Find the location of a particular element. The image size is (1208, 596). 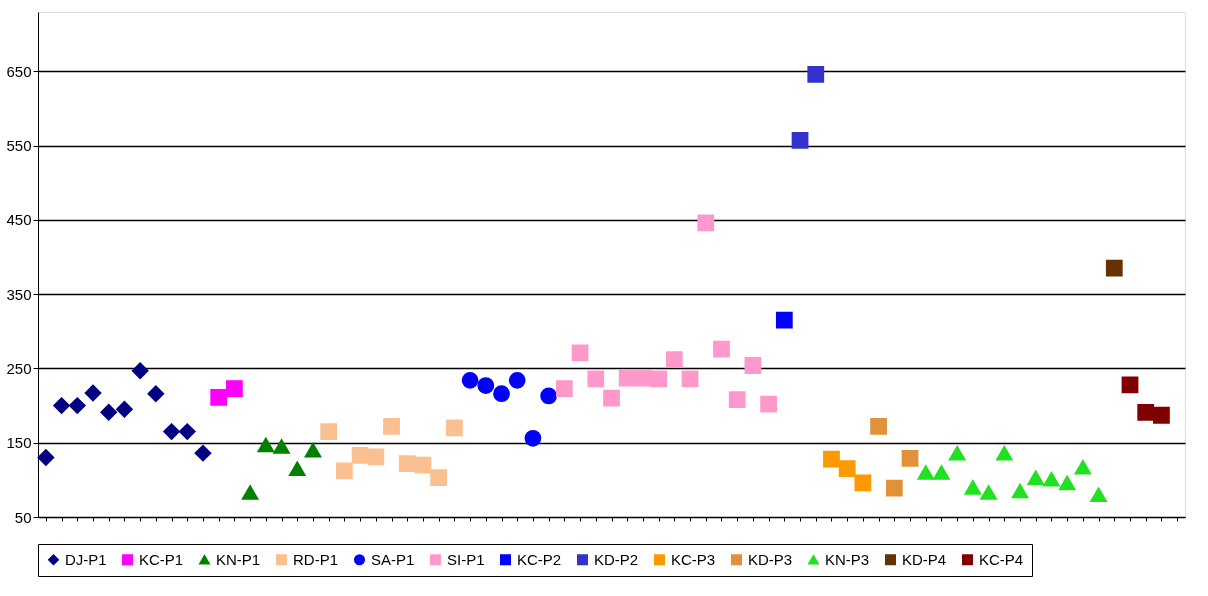

y-tick-label: 550 is located at coordinates (19, 146).